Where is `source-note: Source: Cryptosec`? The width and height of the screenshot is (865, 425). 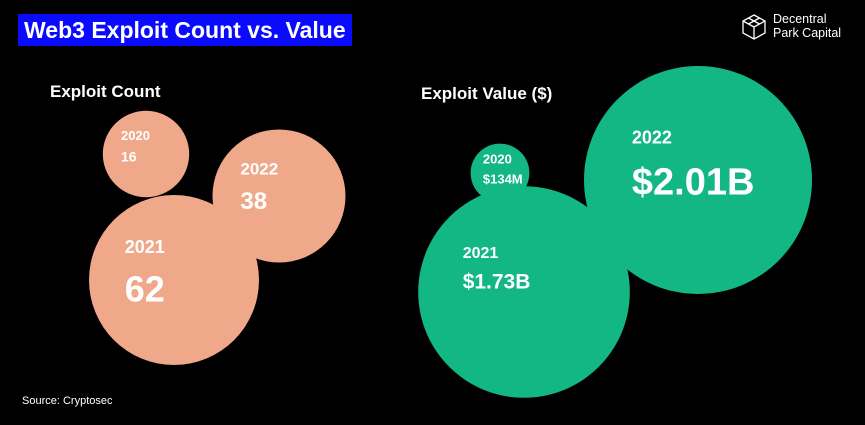
source-note: Source: Cryptosec is located at coordinates (67, 401).